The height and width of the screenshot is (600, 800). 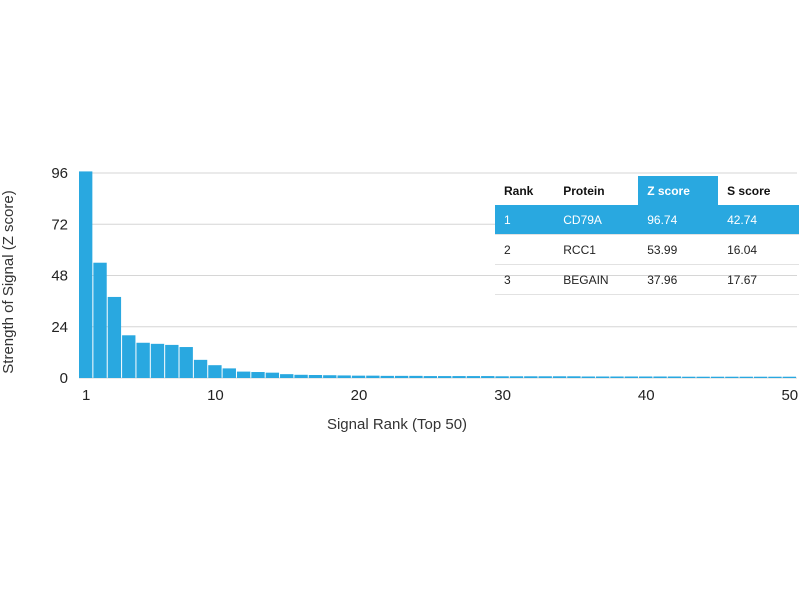 What do you see at coordinates (440, 395) in the screenshot?
I see `x-axis-ticks: 1 10 20 30 40 50` at bounding box center [440, 395].